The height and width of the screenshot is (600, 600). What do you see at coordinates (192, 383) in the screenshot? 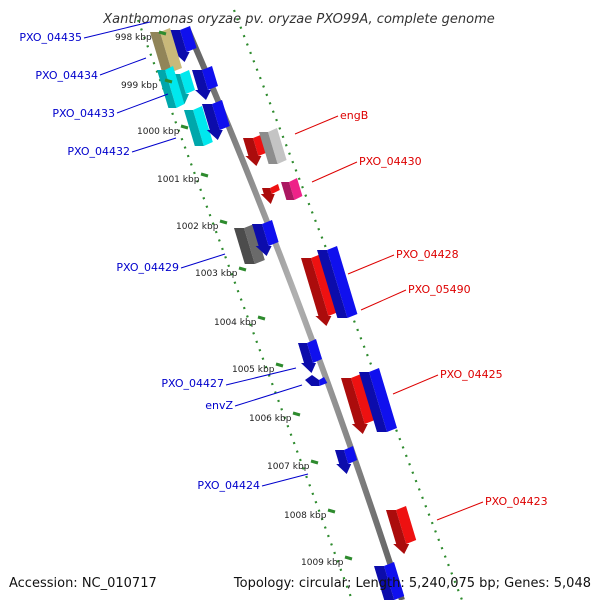
I see `gene-label-pxo_04427: PXO_04427` at bounding box center [192, 383].